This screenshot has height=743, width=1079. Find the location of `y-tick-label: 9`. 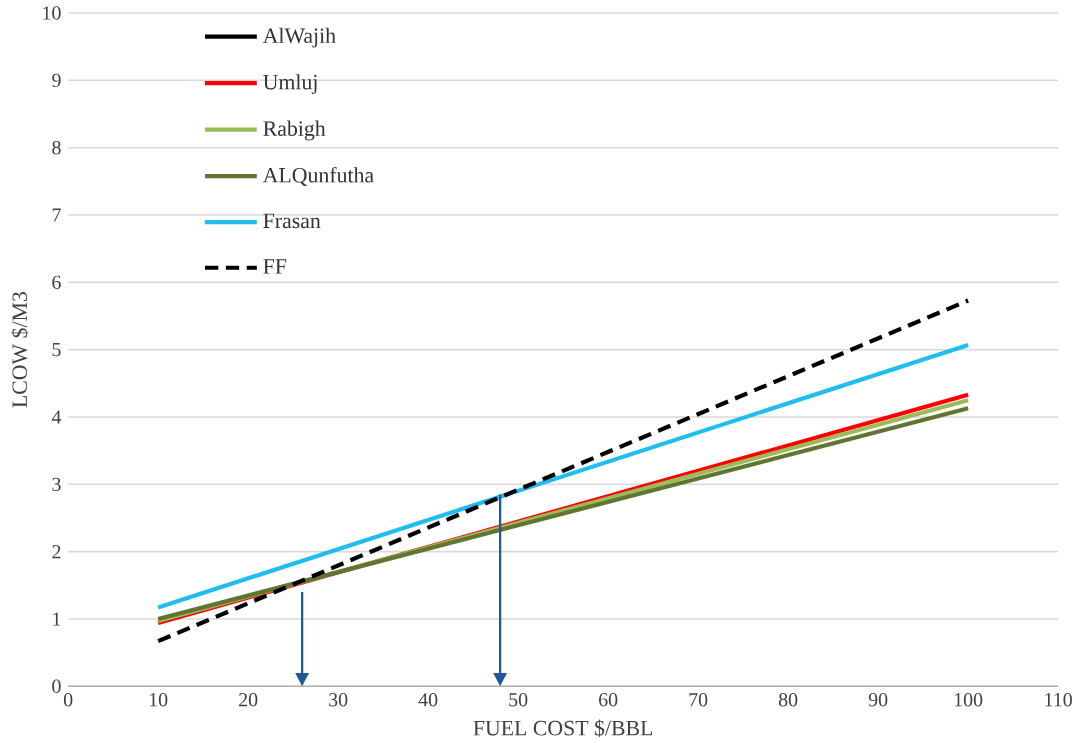

y-tick-label: 9 is located at coordinates (56, 80).